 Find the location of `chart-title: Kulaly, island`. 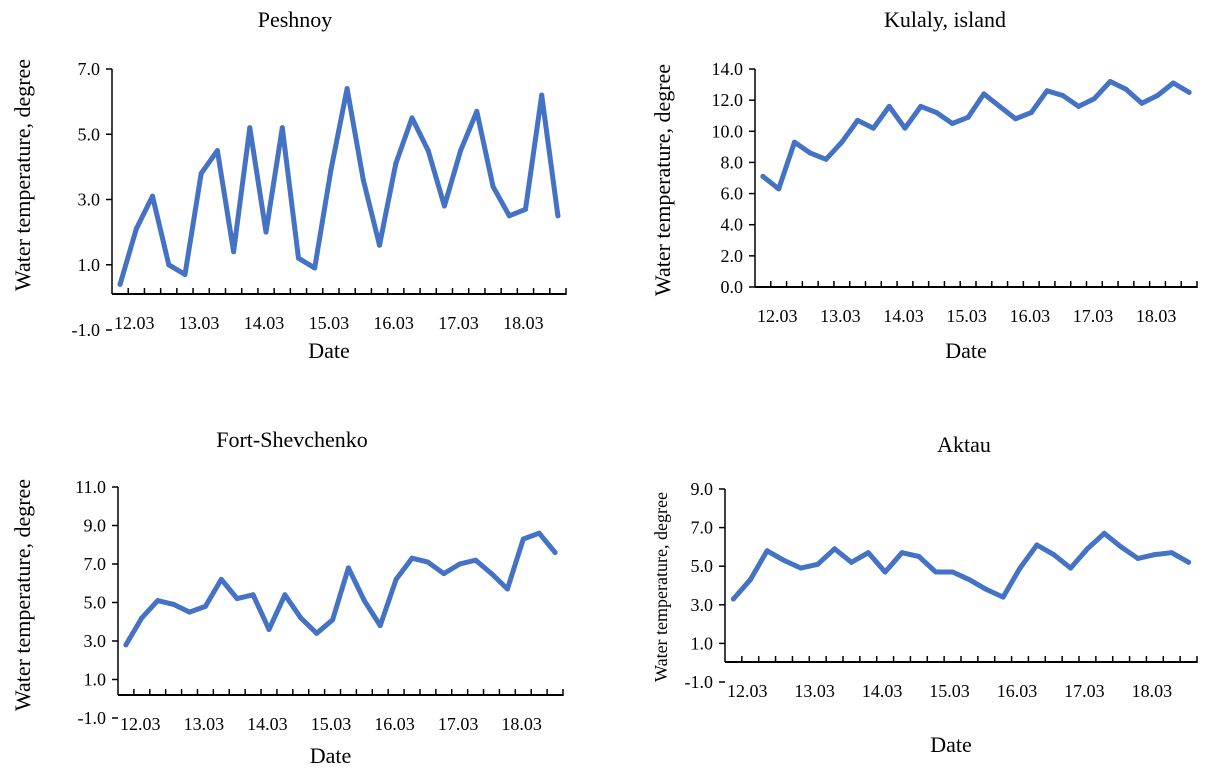

chart-title: Kulaly, island is located at coordinates (945, 19).